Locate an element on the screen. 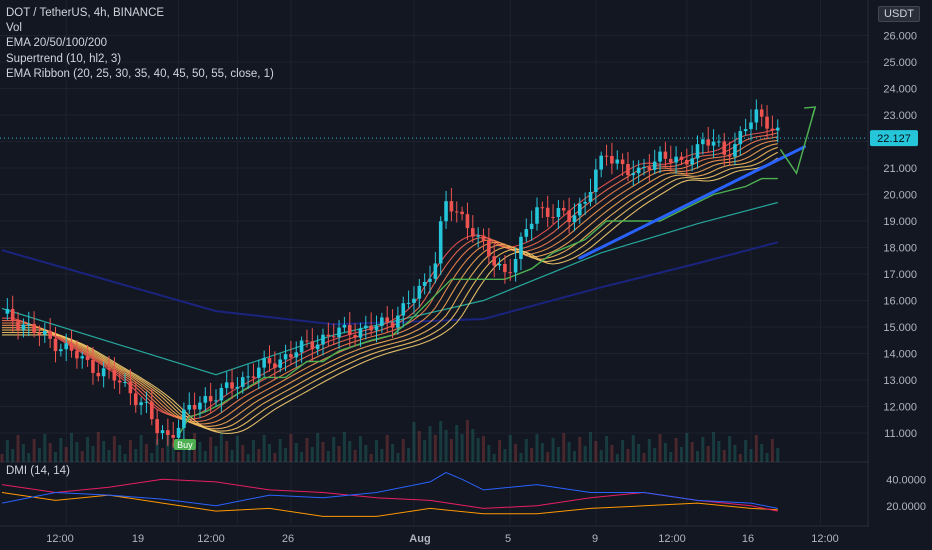 This screenshot has height=550, width=932. forecast-arrow is located at coordinates (797, 141).